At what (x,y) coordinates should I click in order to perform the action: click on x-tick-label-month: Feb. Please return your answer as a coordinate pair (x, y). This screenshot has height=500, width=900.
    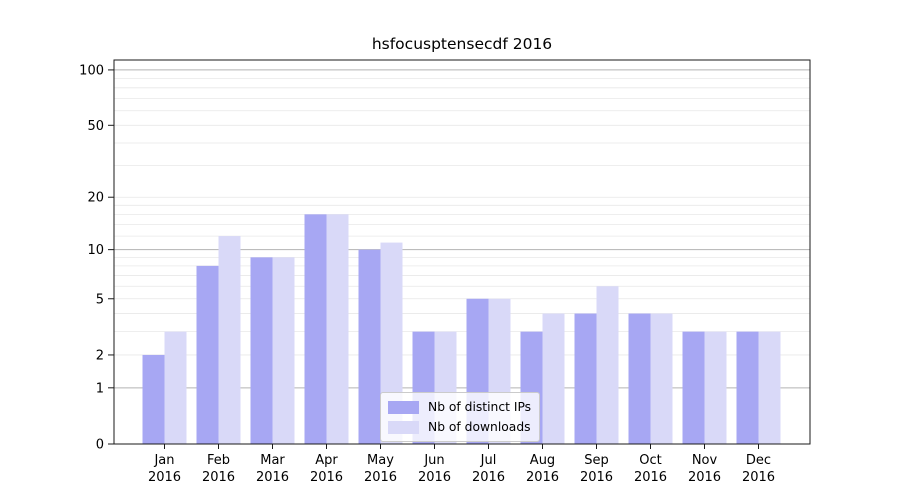
    Looking at the image, I should click on (218, 460).